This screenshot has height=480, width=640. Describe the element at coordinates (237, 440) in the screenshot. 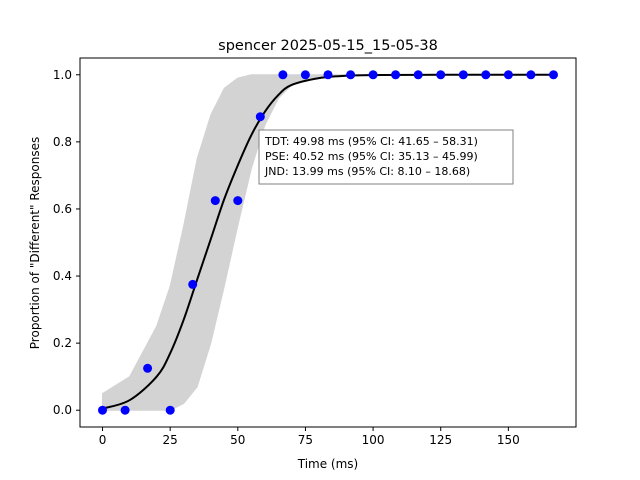

I see `x-tick-label: 50` at that location.